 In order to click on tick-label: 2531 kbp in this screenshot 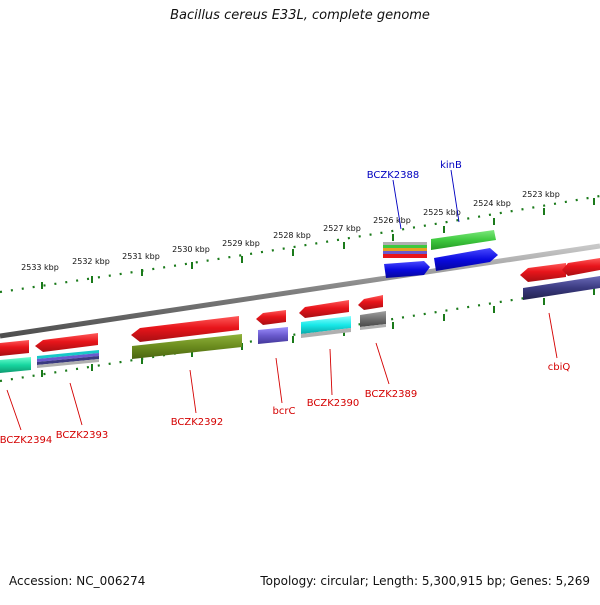, I will do `click(141, 256)`.